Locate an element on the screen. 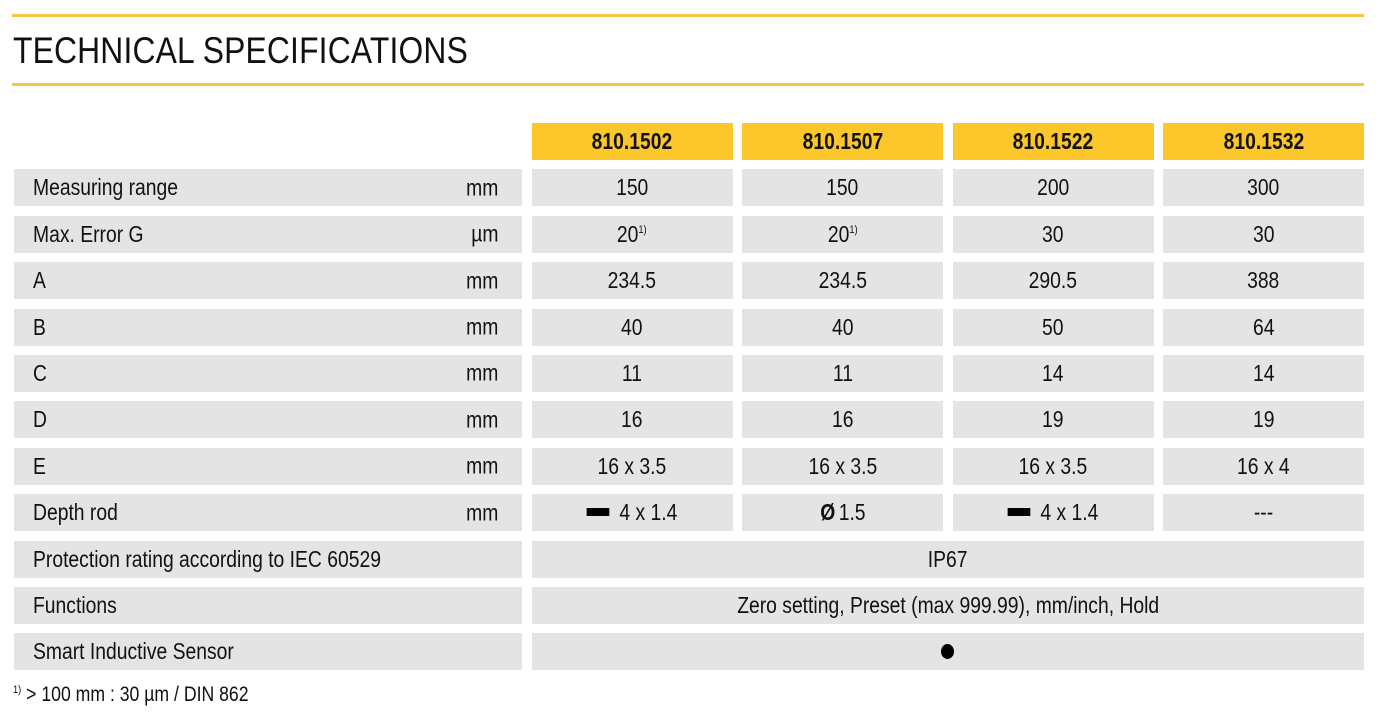  value: 40 is located at coordinates (632, 326).